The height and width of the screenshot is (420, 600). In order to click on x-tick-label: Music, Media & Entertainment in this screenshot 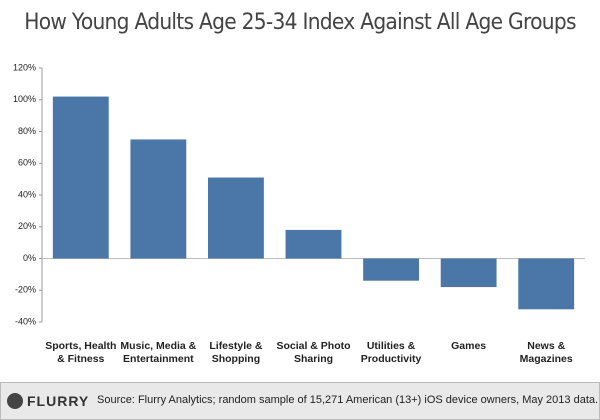, I will do `click(158, 352)`.